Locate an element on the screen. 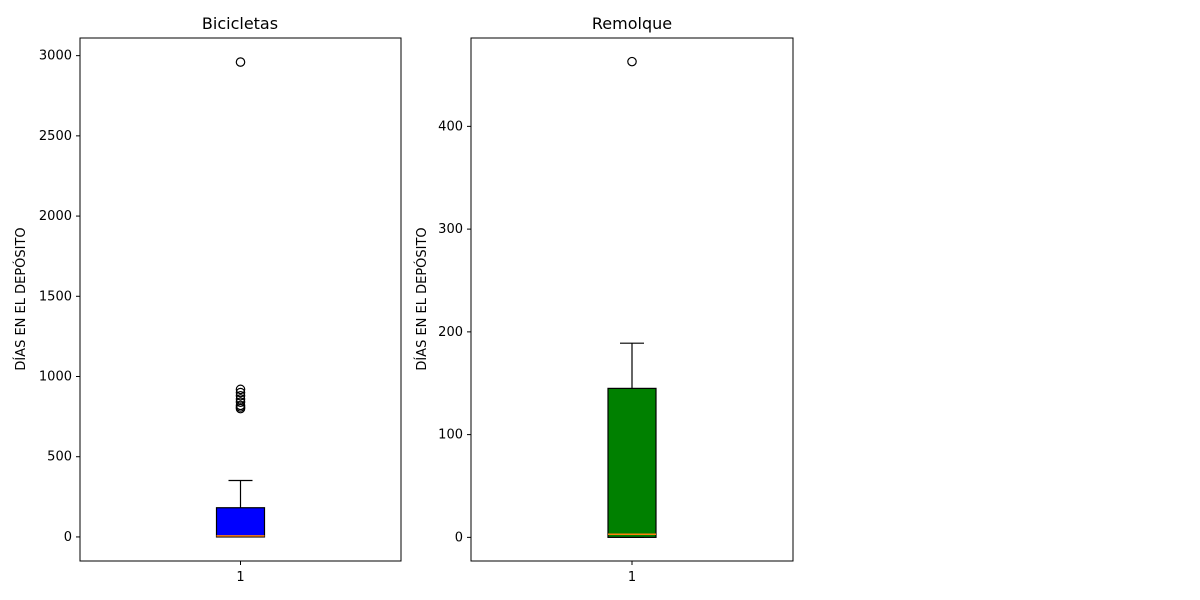  y-tick-label: 100 is located at coordinates (450, 435).